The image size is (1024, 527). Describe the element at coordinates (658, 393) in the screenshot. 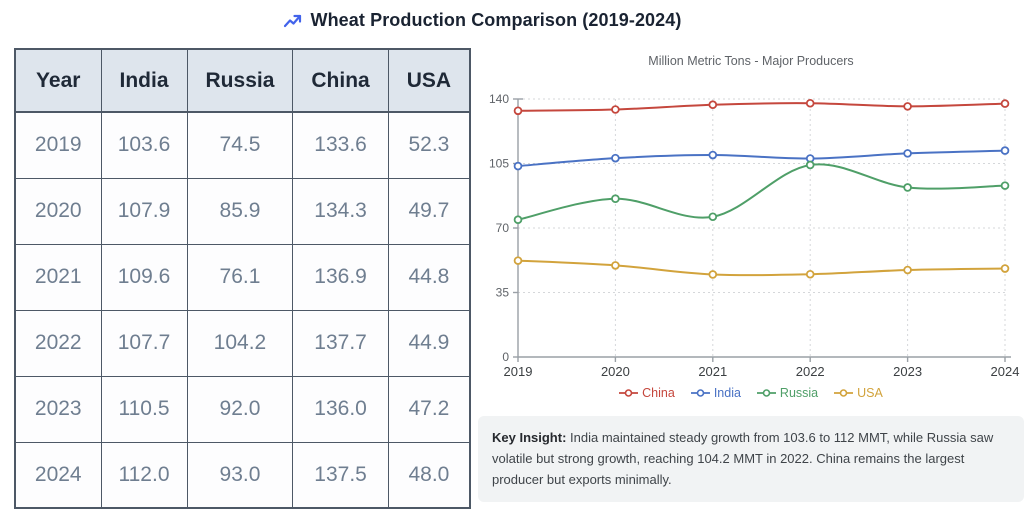

I see `legend-label: China` at that location.